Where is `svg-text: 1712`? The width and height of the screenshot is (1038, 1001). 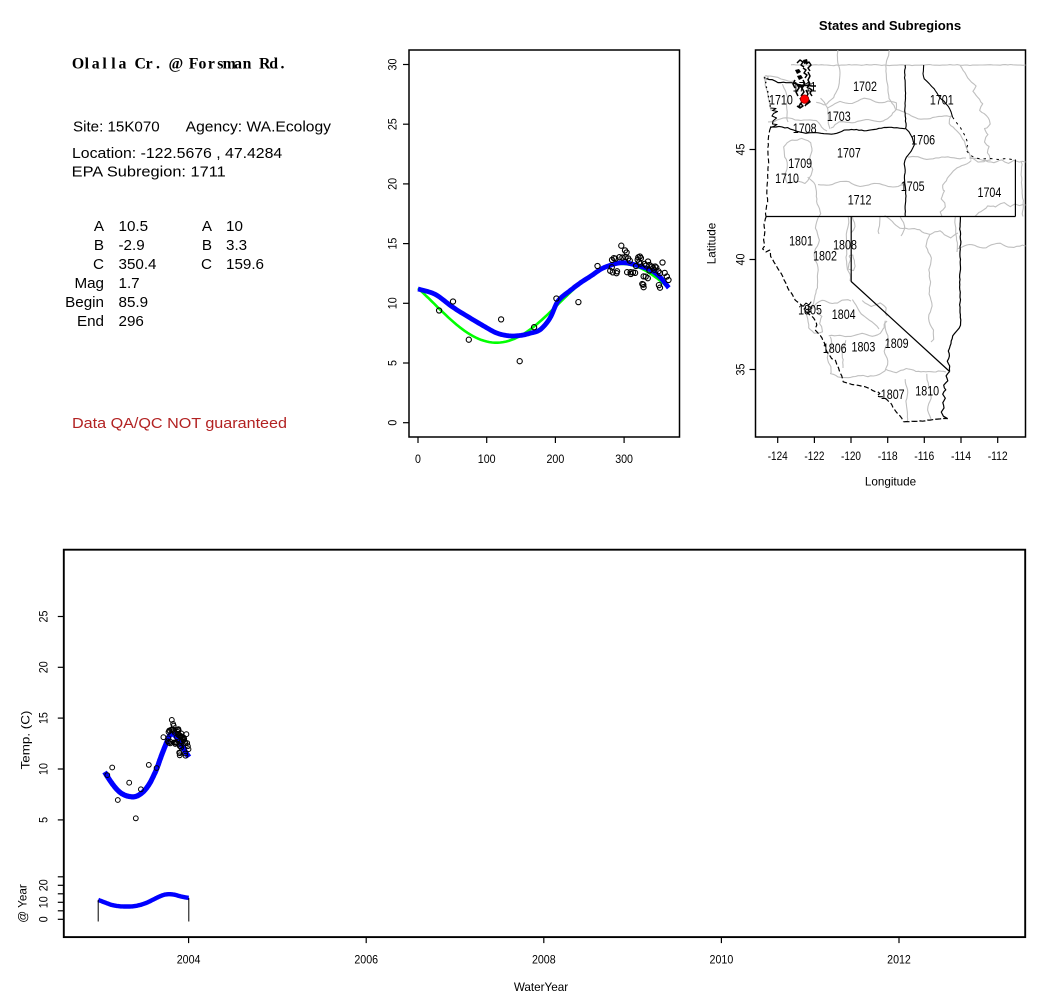
svg-text: 1712 is located at coordinates (860, 199).